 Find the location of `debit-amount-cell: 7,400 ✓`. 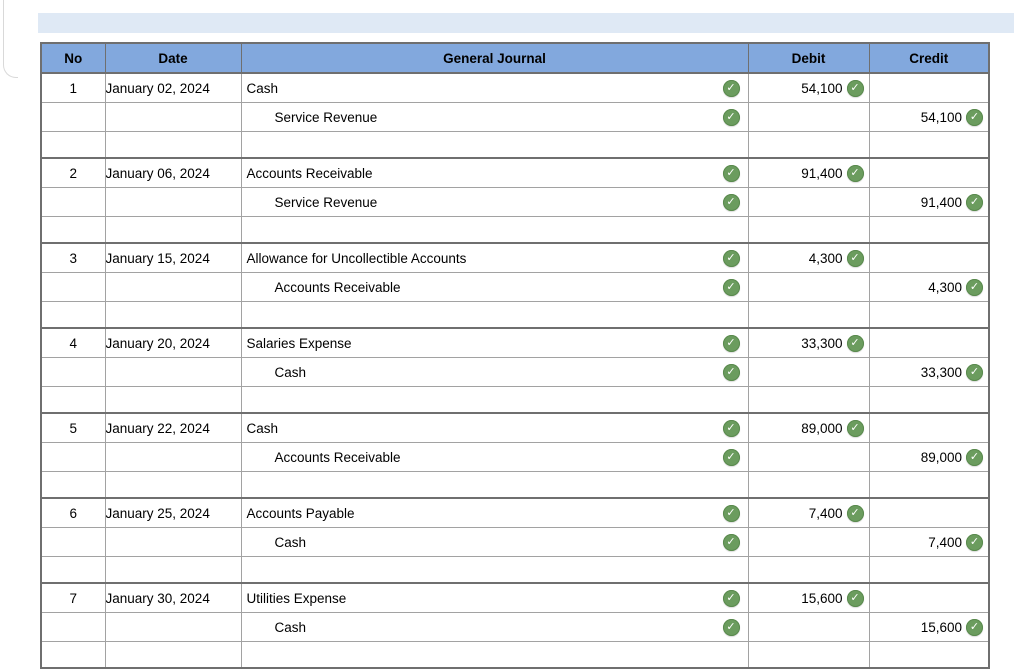

debit-amount-cell: 7,400 ✓ is located at coordinates (808, 512).